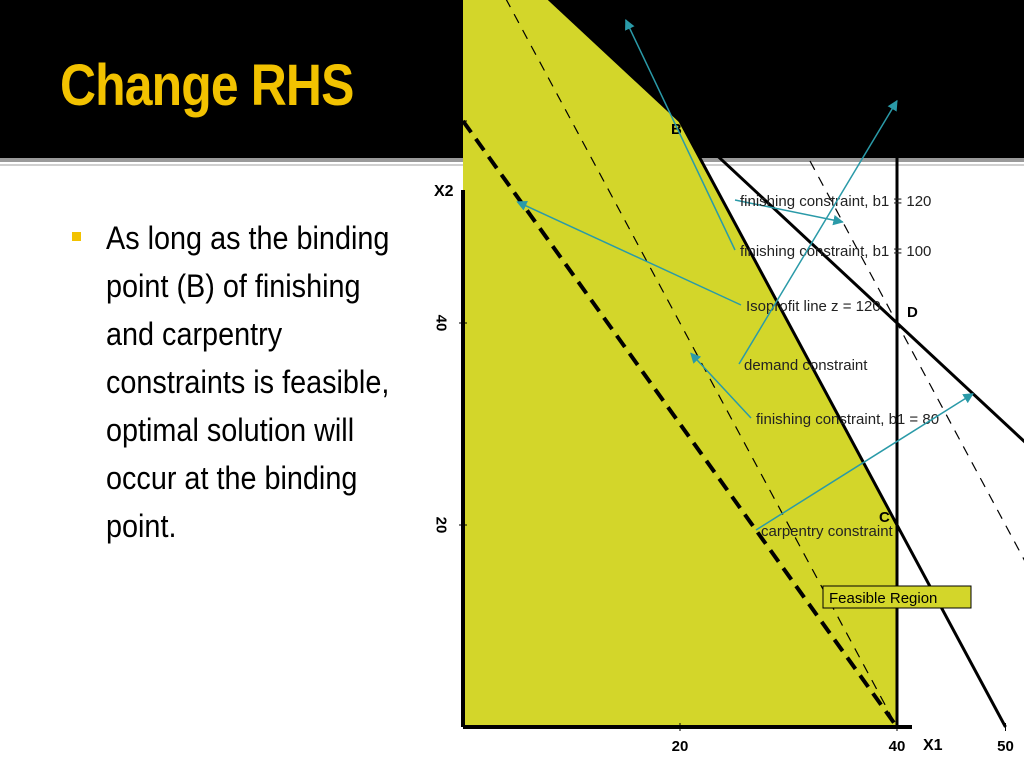  What do you see at coordinates (1005, 746) in the screenshot?
I see `x-tick-label: 50` at bounding box center [1005, 746].